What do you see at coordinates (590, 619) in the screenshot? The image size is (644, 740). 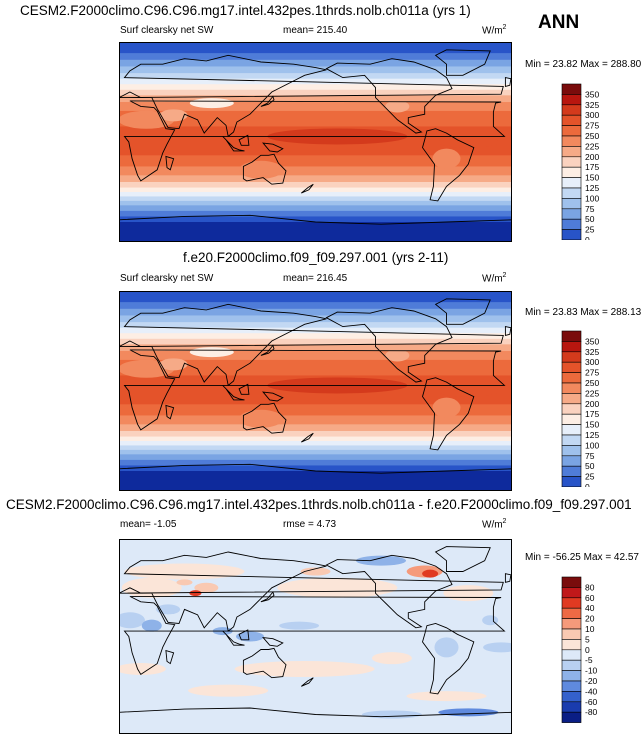 I see `colorbar-label-2-3: 20` at bounding box center [590, 619].